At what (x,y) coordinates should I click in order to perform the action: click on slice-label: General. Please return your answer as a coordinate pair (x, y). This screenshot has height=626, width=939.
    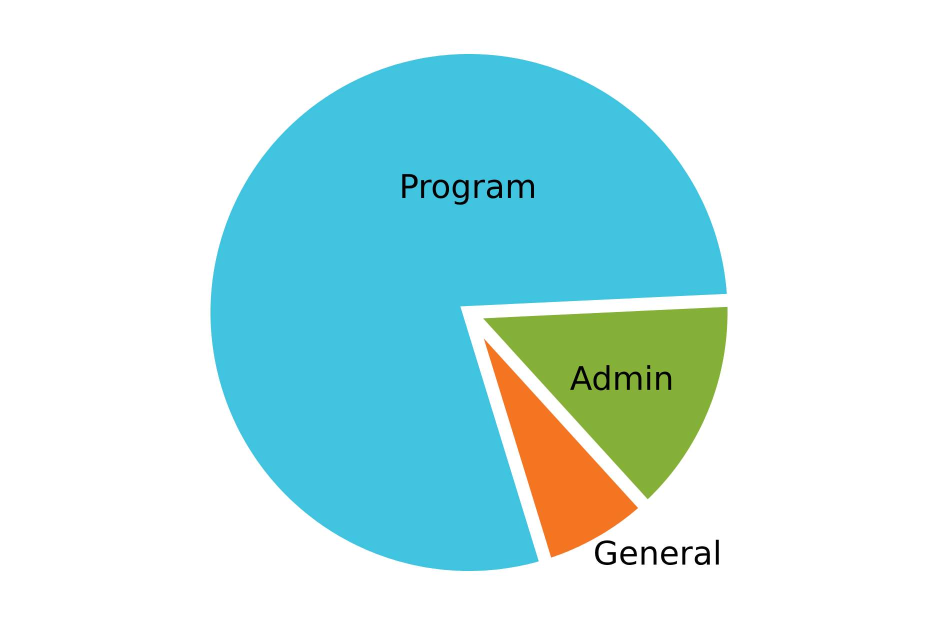
    Looking at the image, I should click on (657, 553).